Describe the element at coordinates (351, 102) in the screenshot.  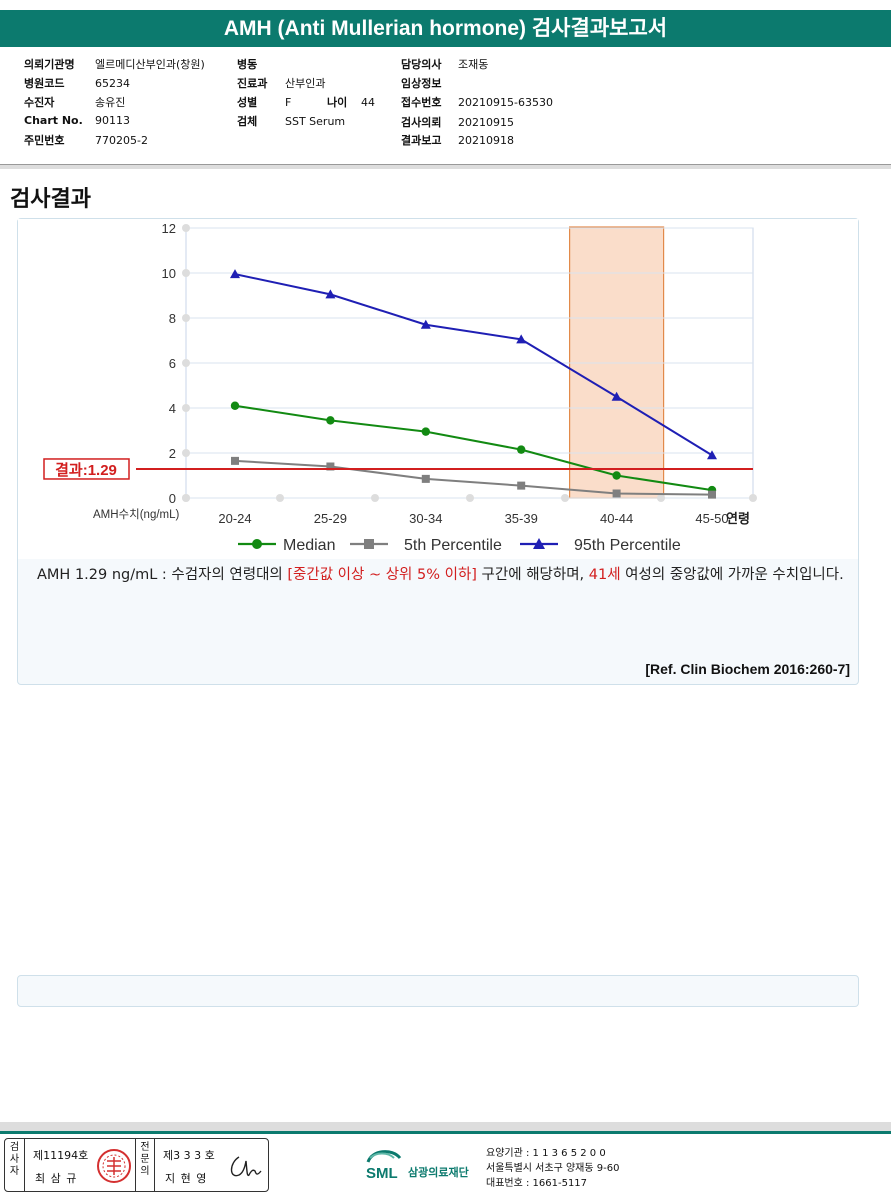
I see `info-age-row: 나이 44` at that location.